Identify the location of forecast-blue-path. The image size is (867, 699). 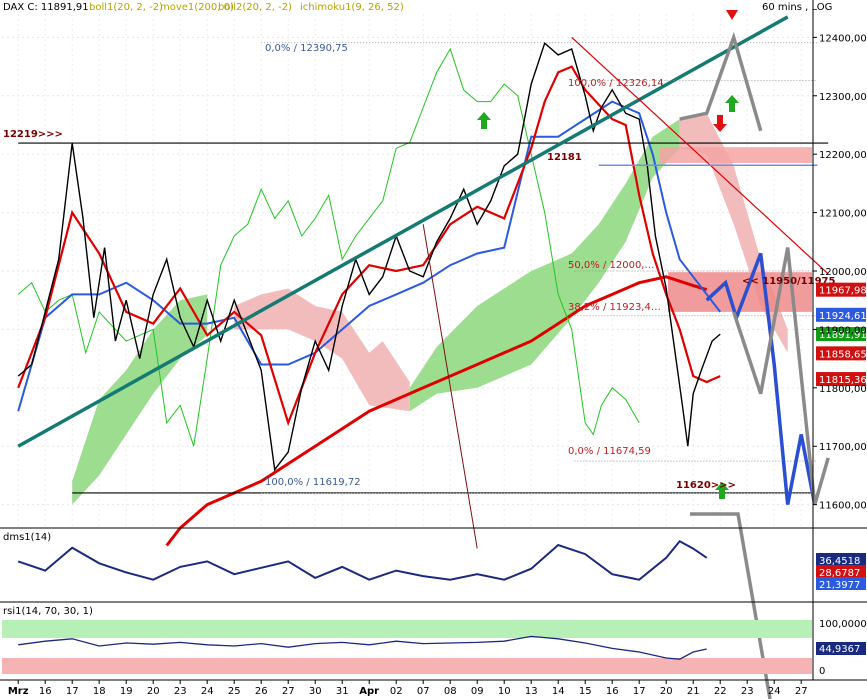
(761, 378).